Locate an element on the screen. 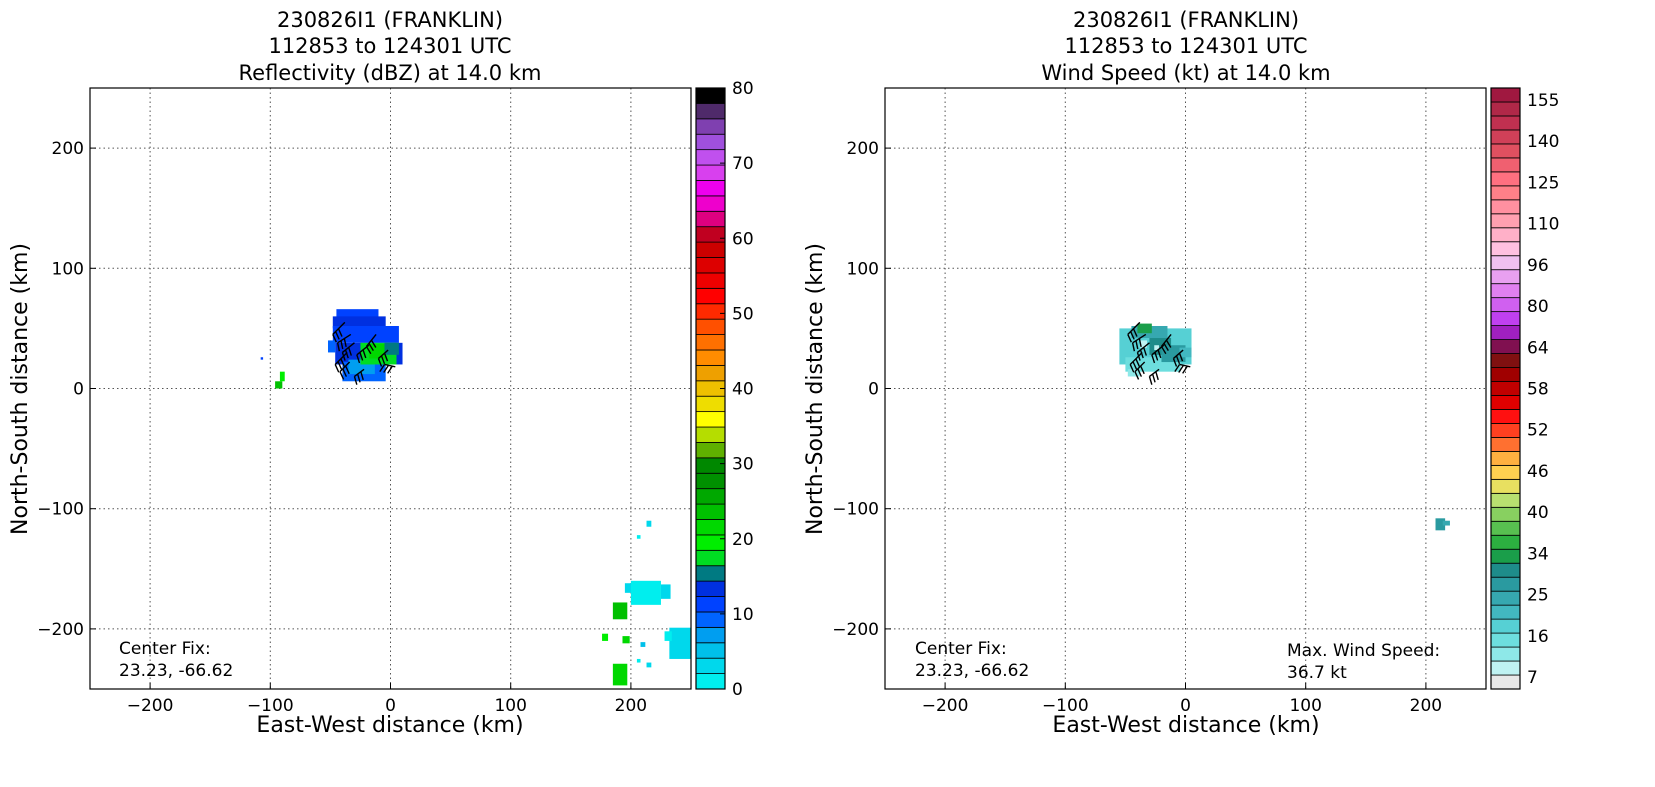  x-axis-ticks: −200 −100 0 100 200 is located at coordinates (387, 699).